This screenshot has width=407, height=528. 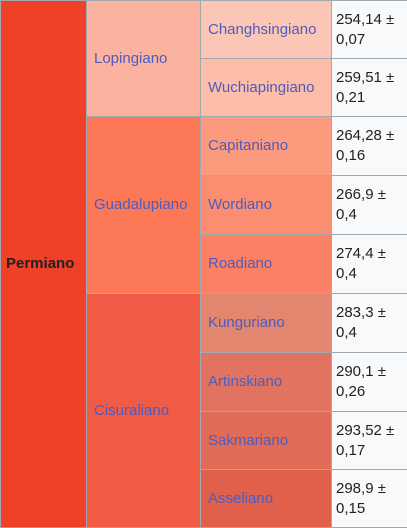 I want to click on epoch-link-lopingiano: Lopingiano, so click(x=130, y=58).